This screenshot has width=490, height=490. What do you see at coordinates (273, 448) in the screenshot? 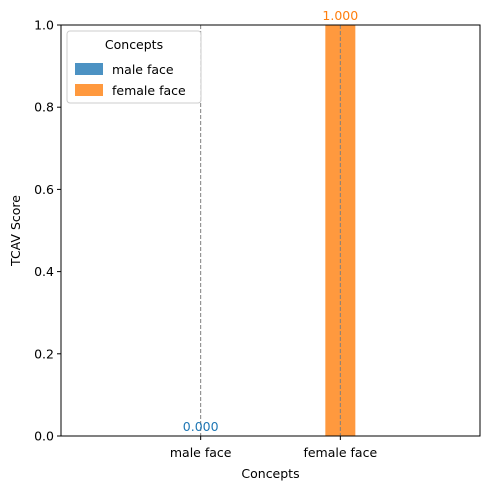
I see `x-axis: male face female face` at bounding box center [273, 448].